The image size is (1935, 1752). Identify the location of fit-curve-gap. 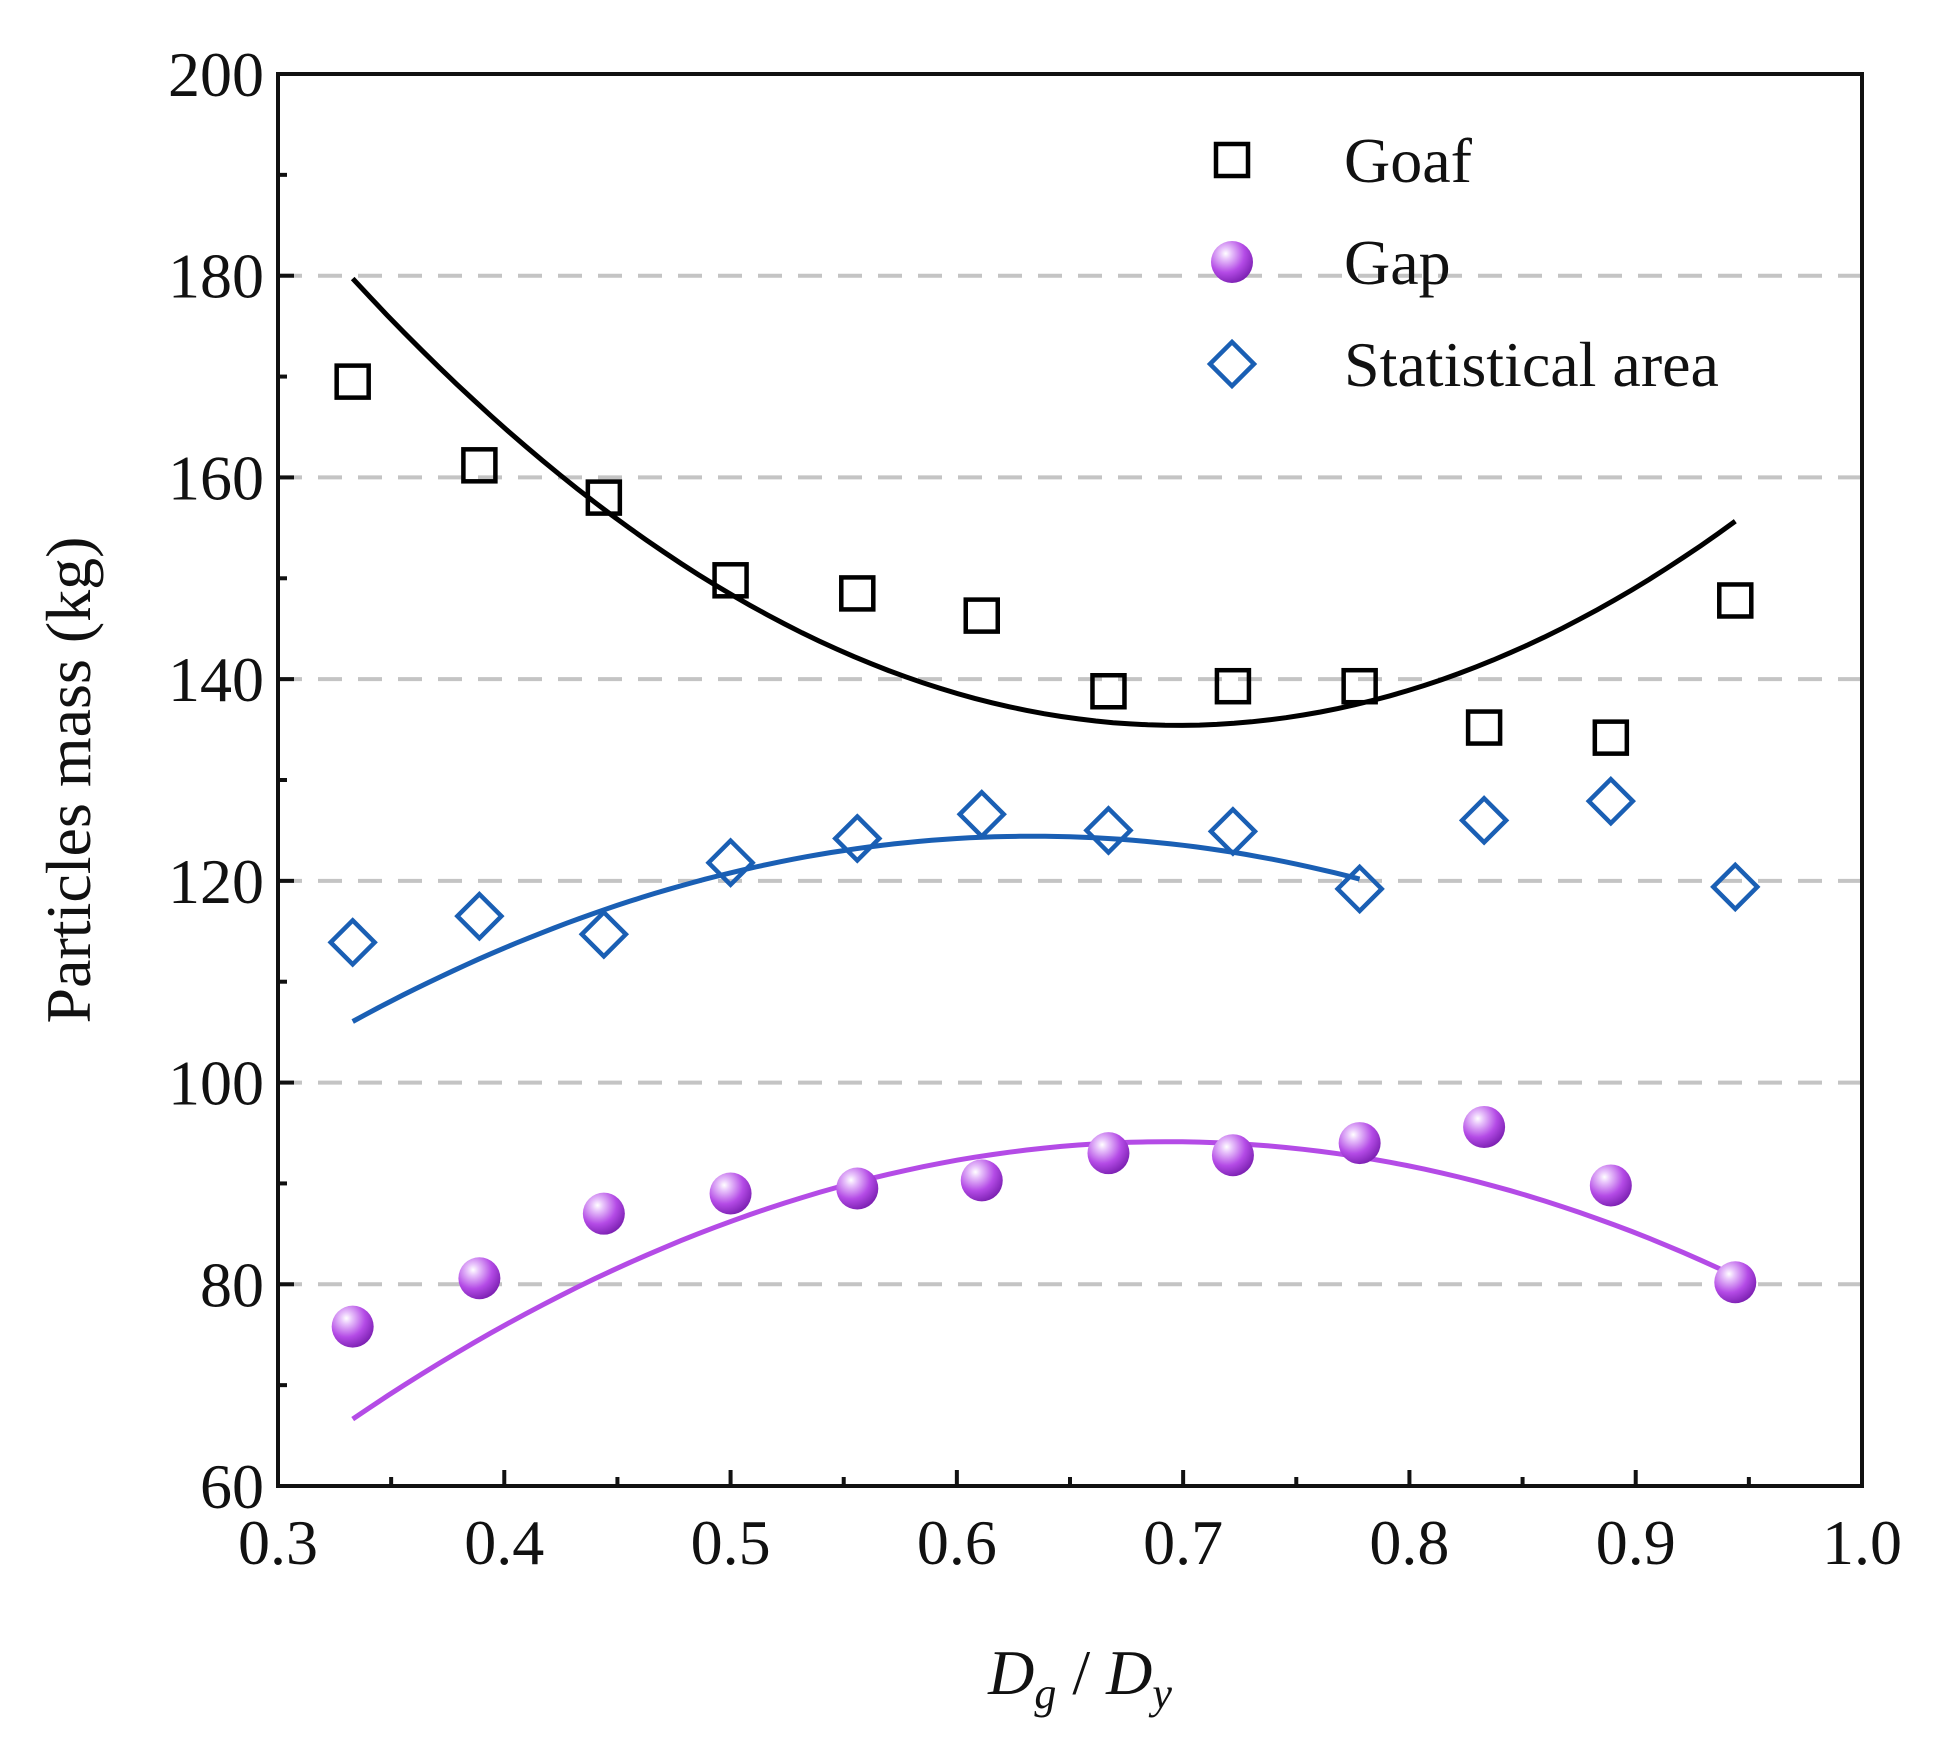
(1044, 1280).